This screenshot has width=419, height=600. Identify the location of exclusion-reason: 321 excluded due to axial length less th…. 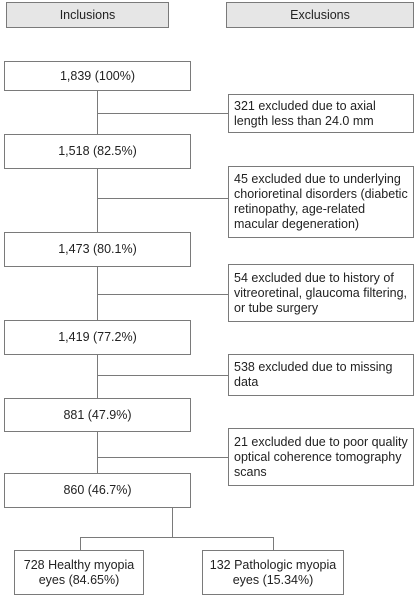
(305, 113).